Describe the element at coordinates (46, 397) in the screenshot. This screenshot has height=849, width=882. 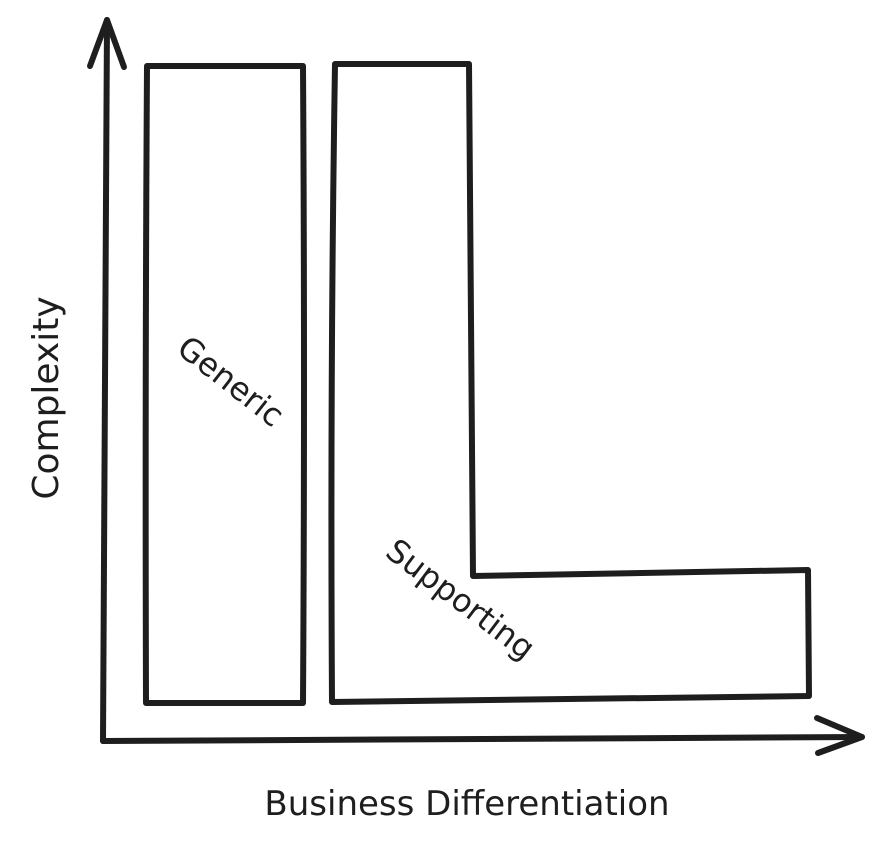
I see `y-axis-label: Complexity` at that location.